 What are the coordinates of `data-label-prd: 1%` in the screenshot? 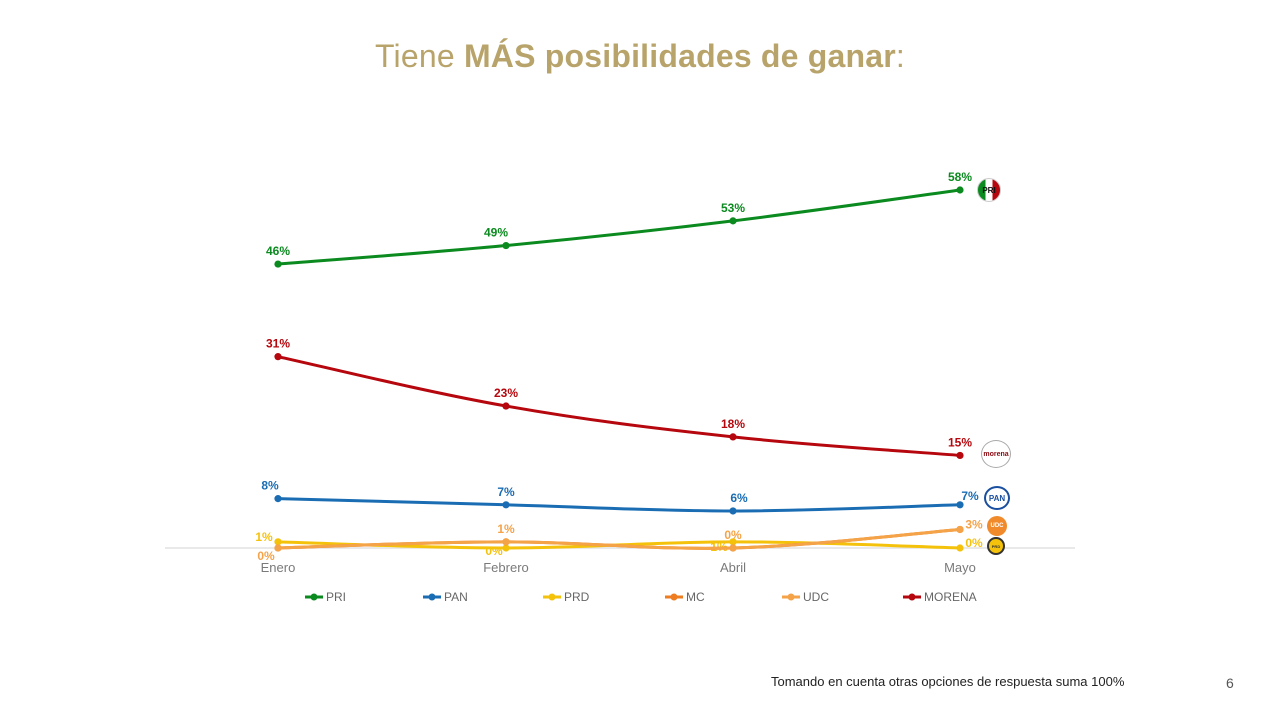 It's located at (264, 537).